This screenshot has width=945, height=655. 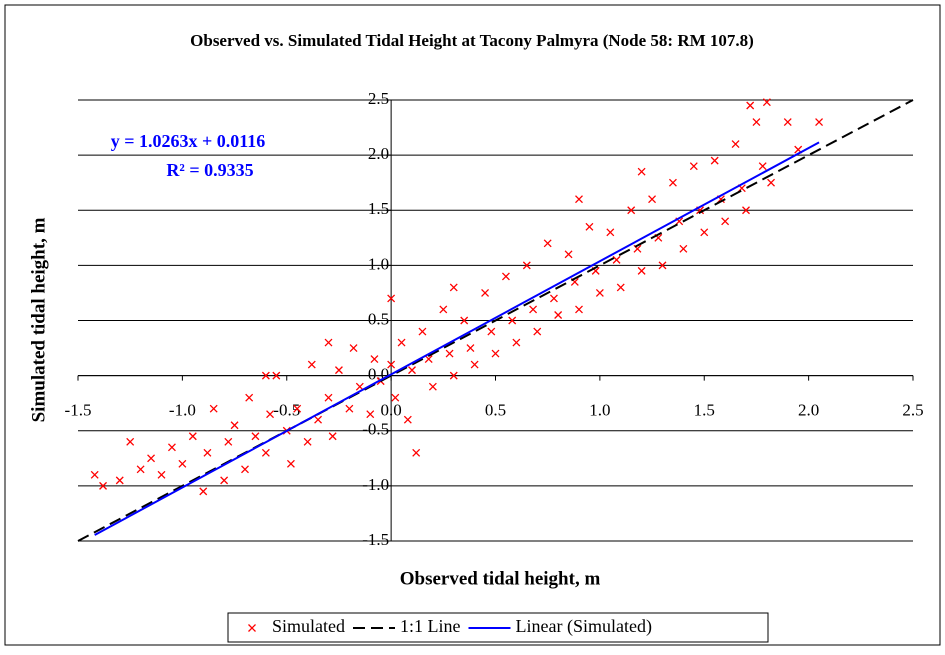 What do you see at coordinates (584, 626) in the screenshot?
I see `legend-label: Linear (Simulated)` at bounding box center [584, 626].